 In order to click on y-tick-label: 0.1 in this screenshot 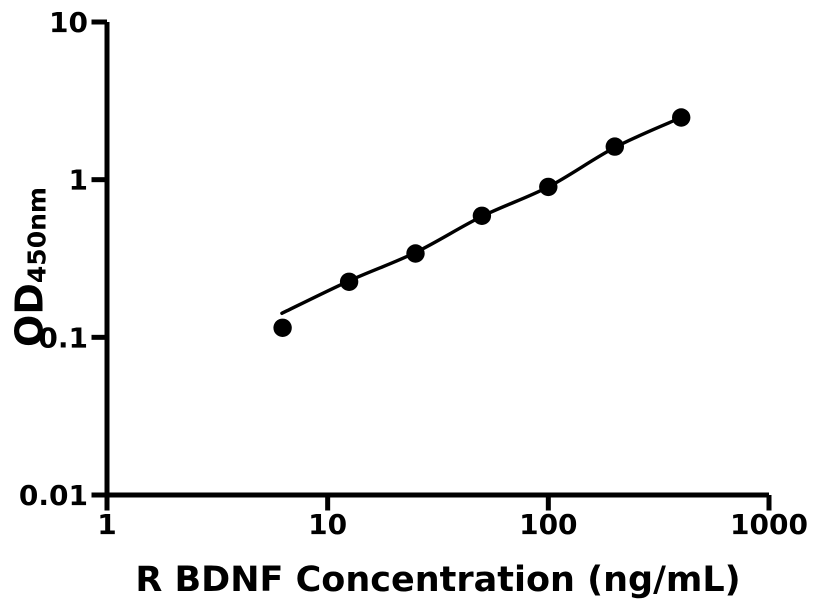, I will do `click(63, 337)`.